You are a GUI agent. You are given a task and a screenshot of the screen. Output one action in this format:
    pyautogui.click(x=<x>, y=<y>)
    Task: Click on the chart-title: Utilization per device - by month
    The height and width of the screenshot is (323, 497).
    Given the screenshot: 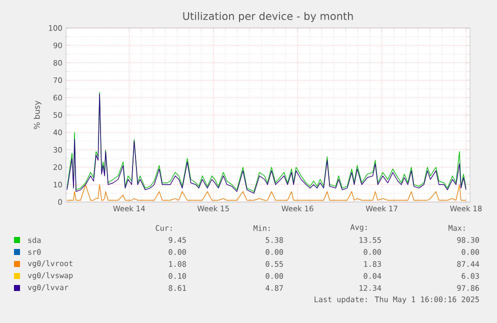 What is the action you would take?
    pyautogui.click(x=268, y=17)
    